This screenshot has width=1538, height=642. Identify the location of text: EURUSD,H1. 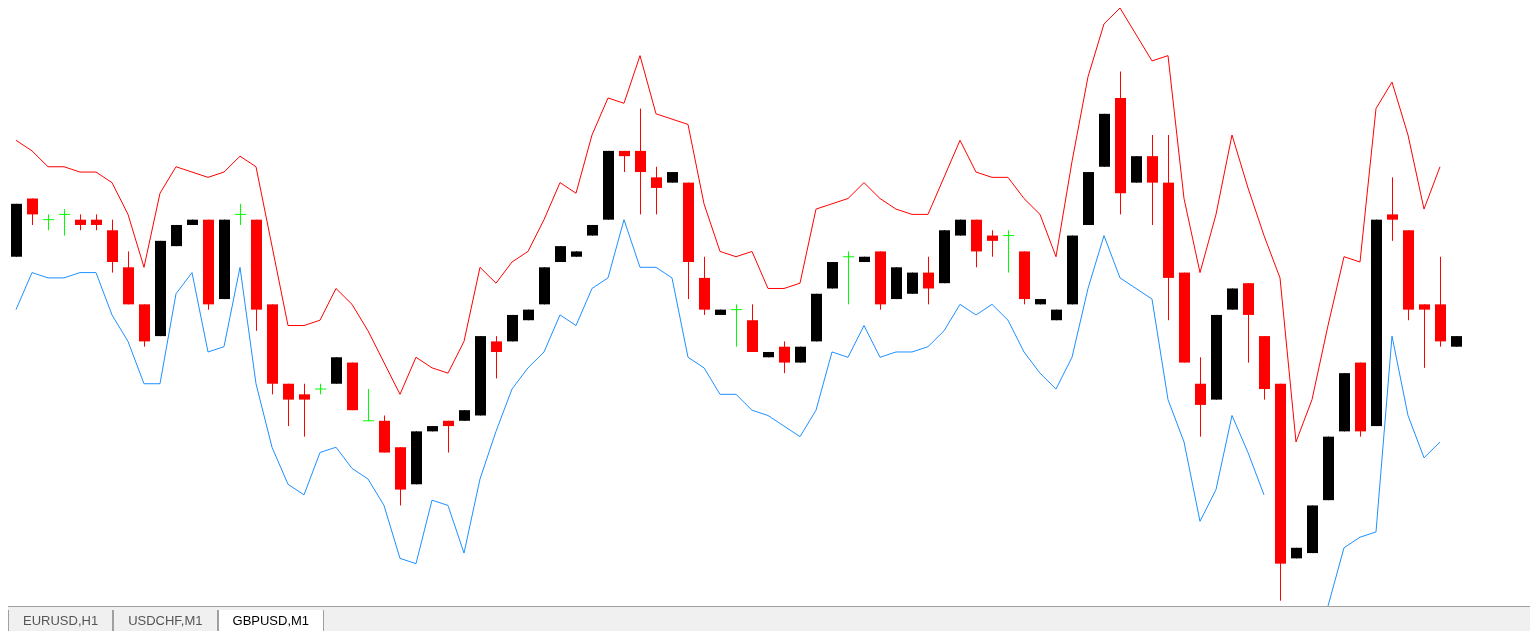
(61, 620).